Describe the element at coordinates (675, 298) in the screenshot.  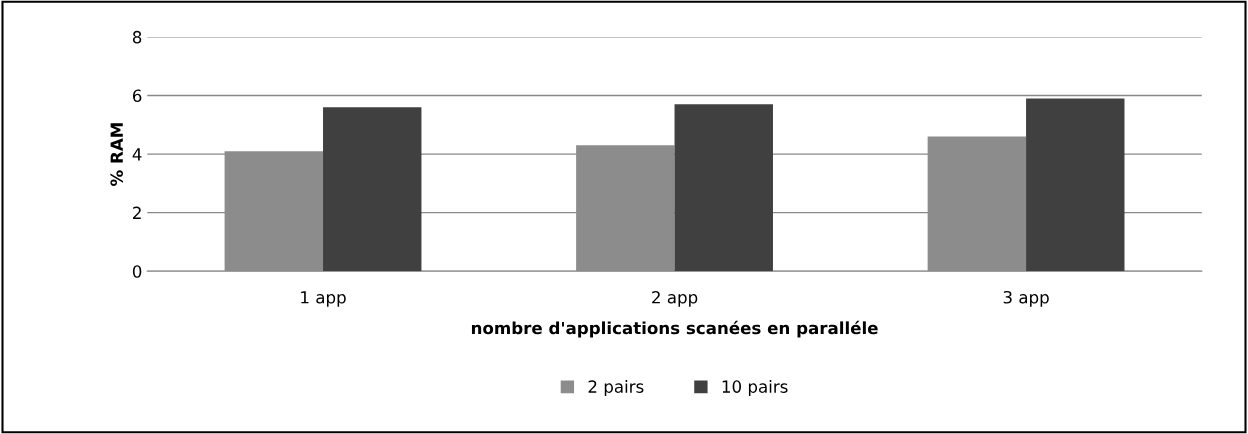
I see `x-tick-label: 2 app` at that location.